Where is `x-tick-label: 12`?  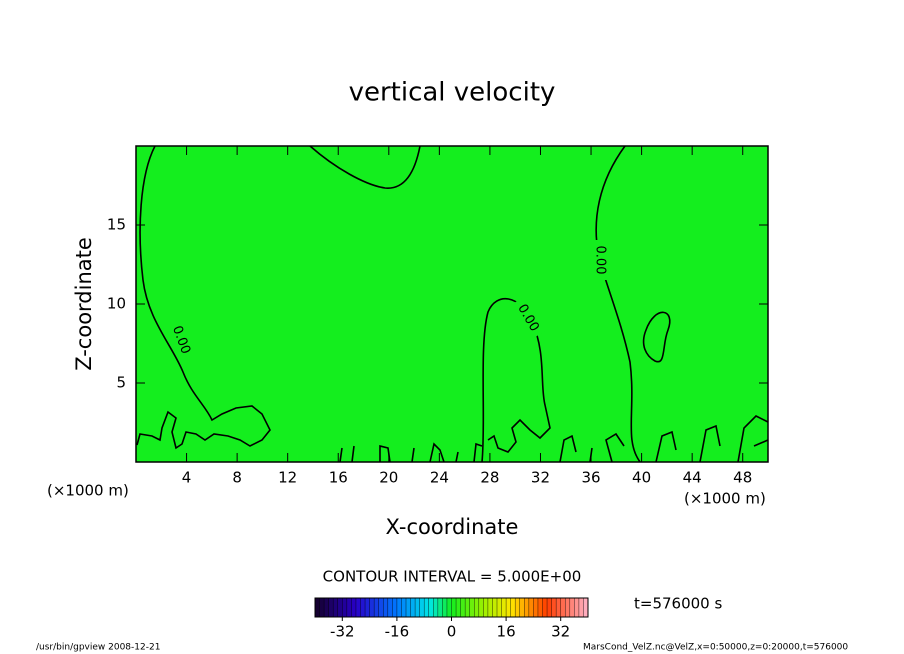 x-tick-label: 12 is located at coordinates (287, 478).